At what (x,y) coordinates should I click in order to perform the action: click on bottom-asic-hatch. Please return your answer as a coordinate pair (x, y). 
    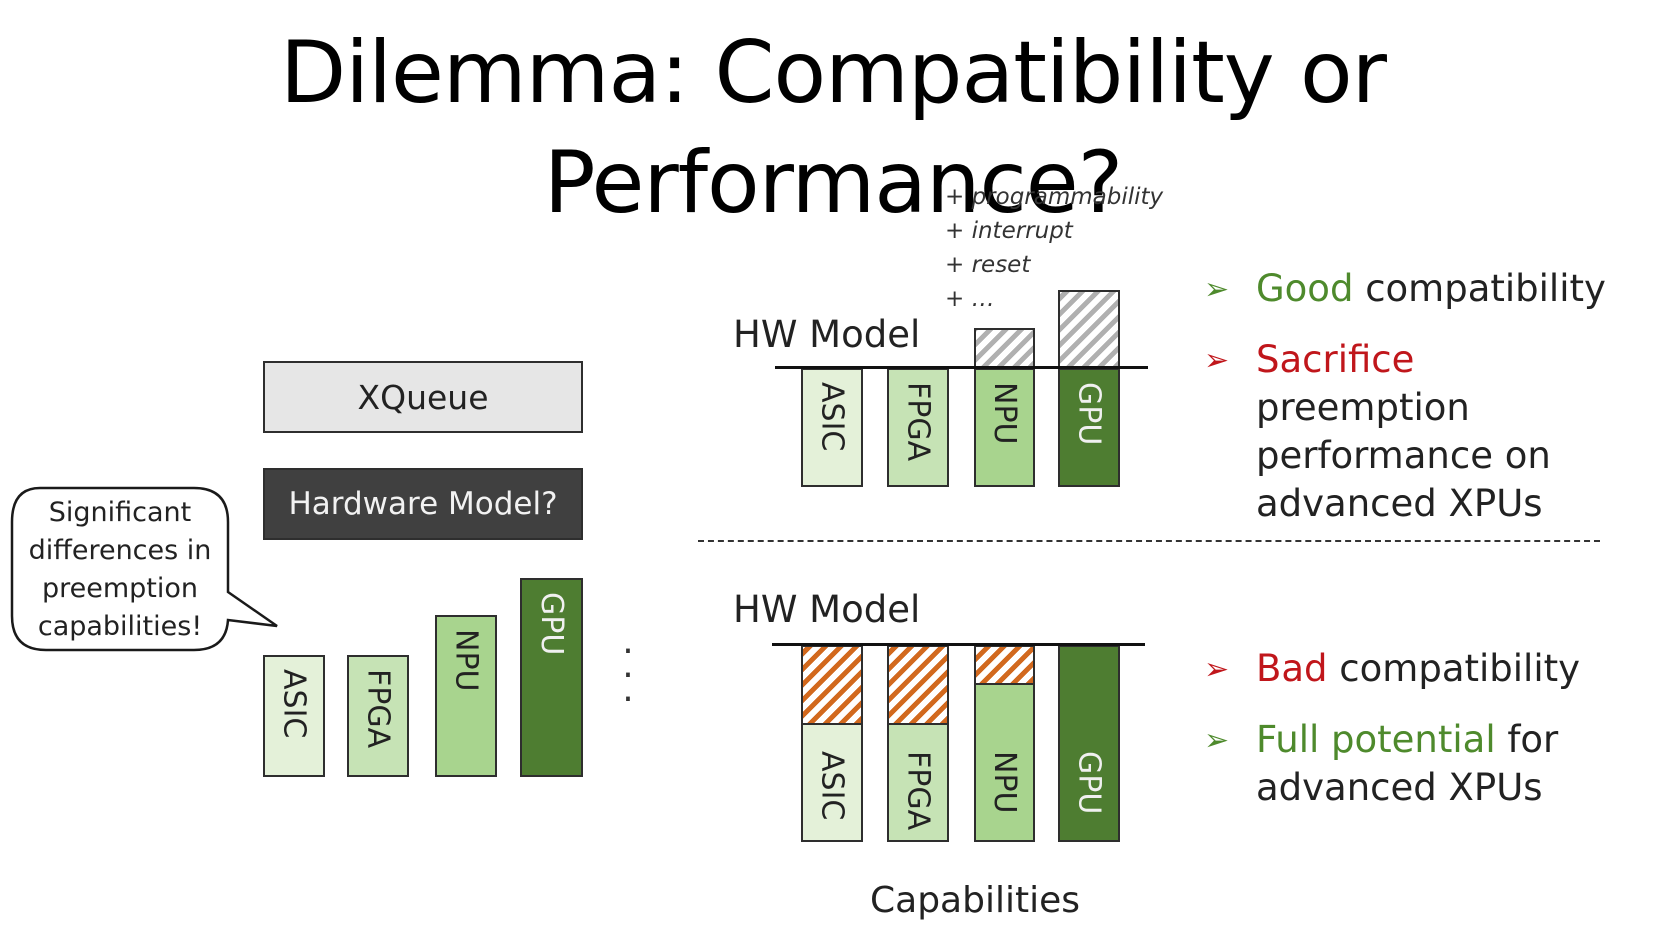
    Looking at the image, I should click on (832, 685).